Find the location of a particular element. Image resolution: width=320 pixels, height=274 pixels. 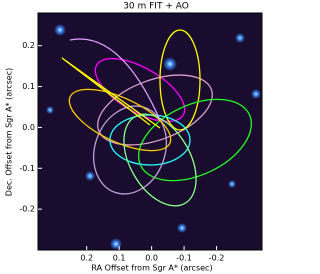

y-tick-label: -0.1 is located at coordinates (27, 168).